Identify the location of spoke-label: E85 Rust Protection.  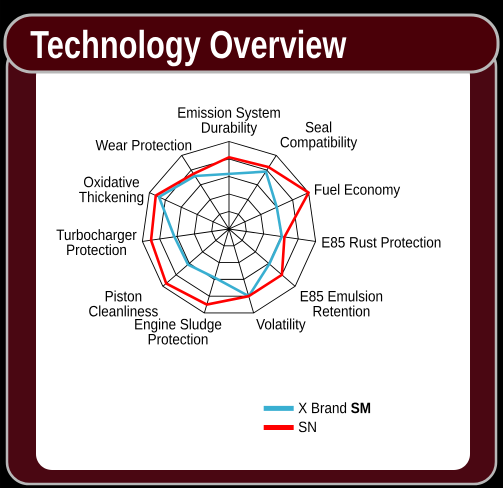
(381, 242).